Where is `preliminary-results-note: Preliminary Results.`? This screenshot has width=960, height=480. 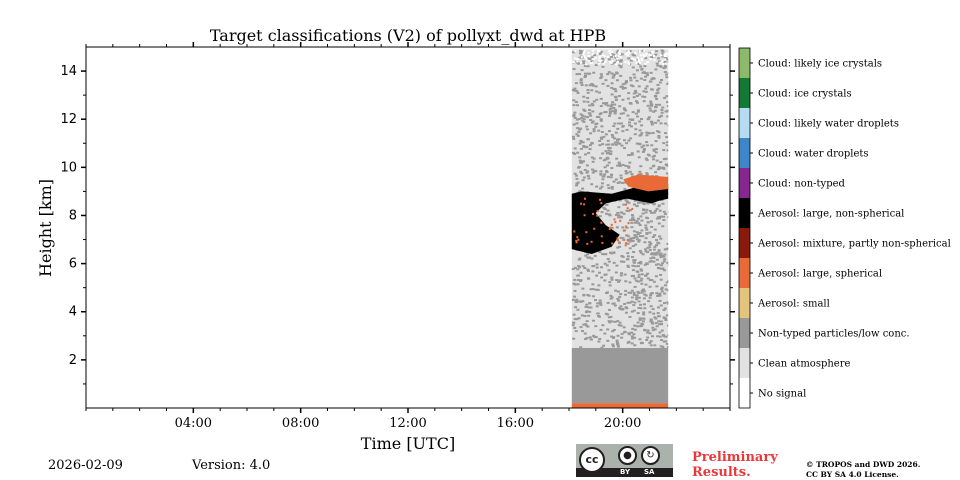
preliminary-results-note: Preliminary Results. is located at coordinates (735, 465).